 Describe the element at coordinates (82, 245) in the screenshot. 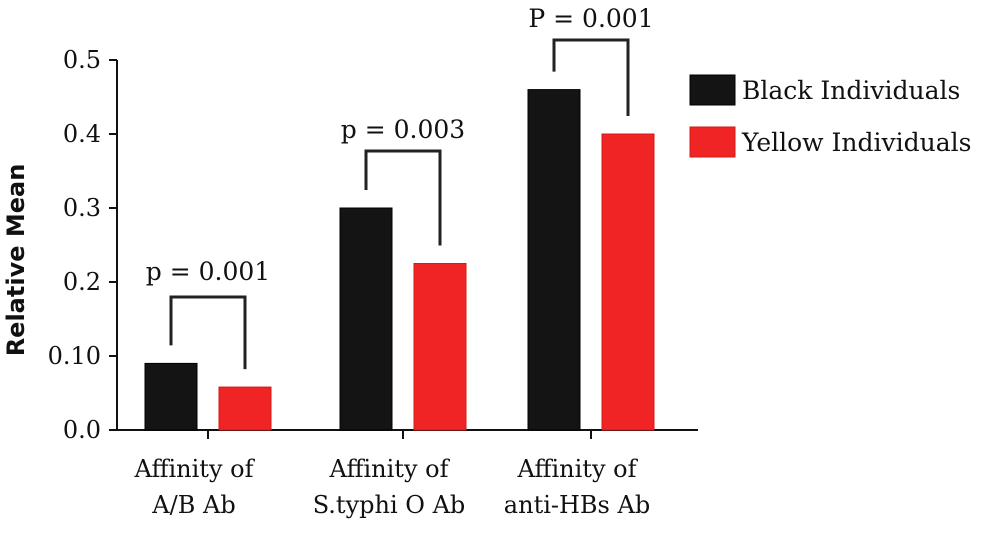

I see `y-axis-ticks: 0.0 0.10 0.2 0.3 0.4 0.5` at that location.